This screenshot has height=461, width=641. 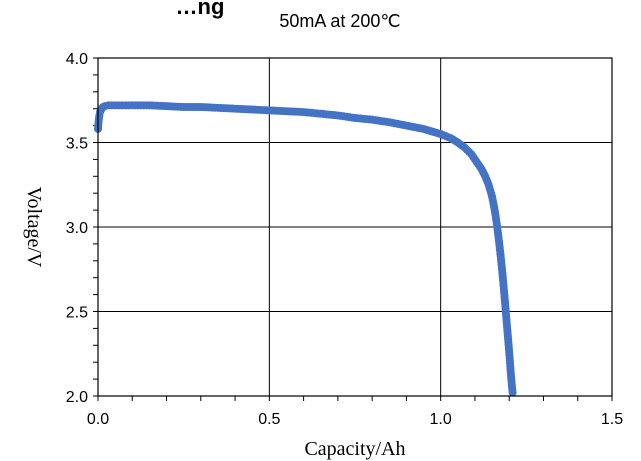 What do you see at coordinates (98, 419) in the screenshot?
I see `x-tick-label: 0.0` at bounding box center [98, 419].